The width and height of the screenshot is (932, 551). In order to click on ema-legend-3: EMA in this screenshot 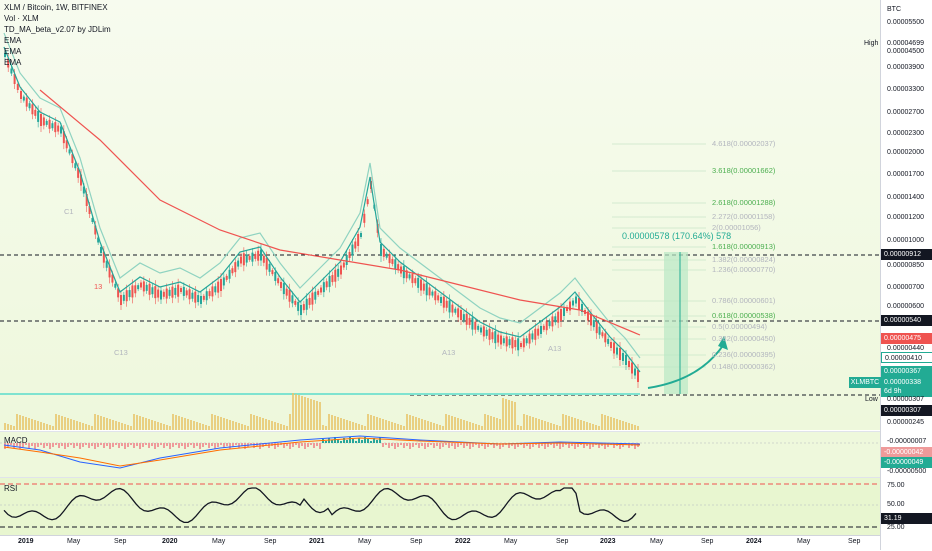, I will do `click(13, 62)`.